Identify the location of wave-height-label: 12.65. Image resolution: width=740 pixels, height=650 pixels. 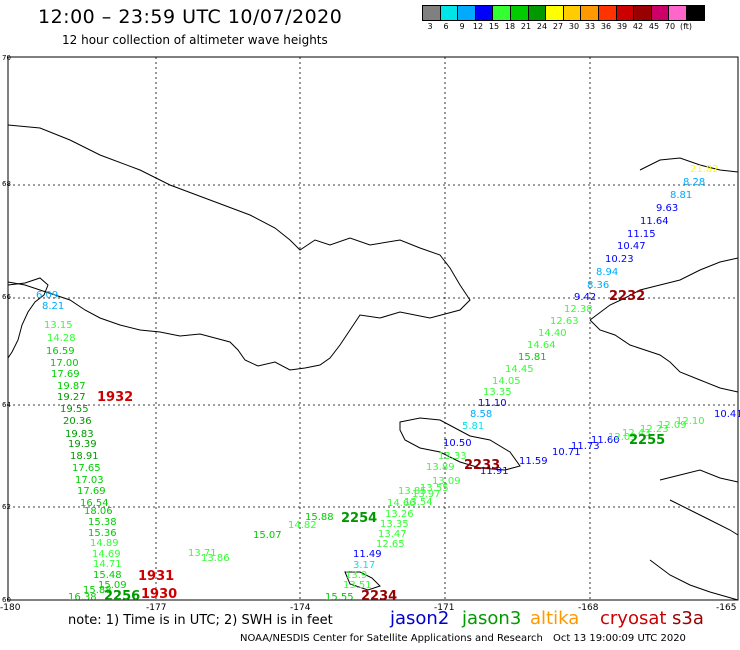
(390, 544).